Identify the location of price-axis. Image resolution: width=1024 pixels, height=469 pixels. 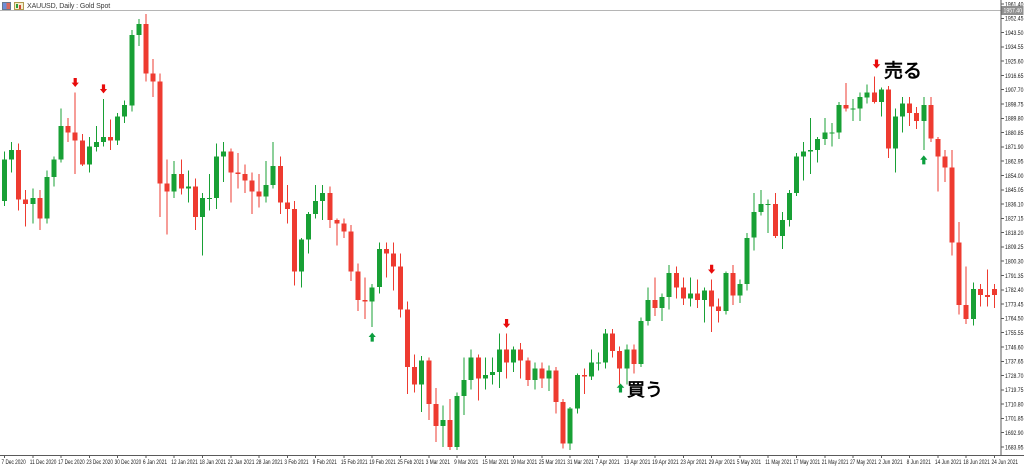
(1012, 227).